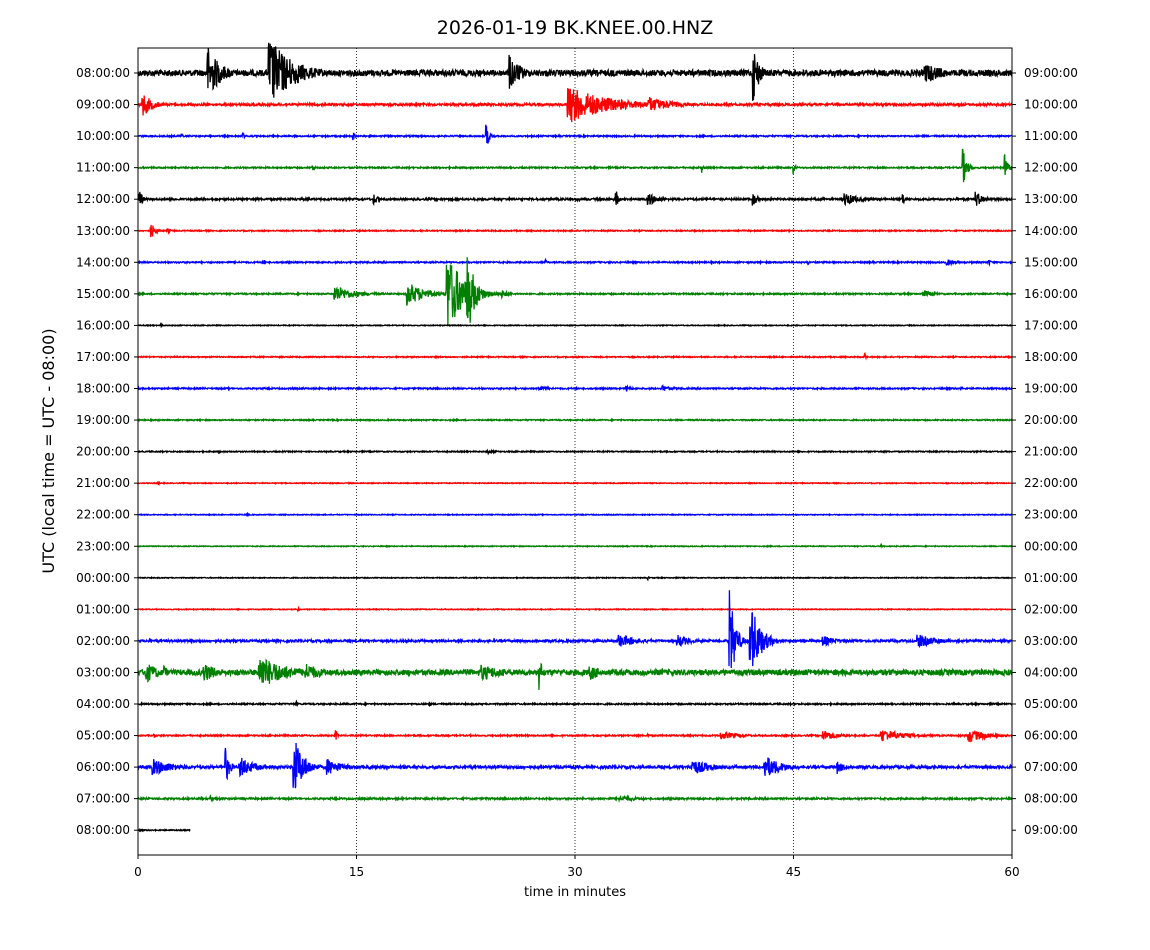 This screenshot has width=1150, height=950. What do you see at coordinates (574, 872) in the screenshot?
I see `x-tick-label: 30` at bounding box center [574, 872].